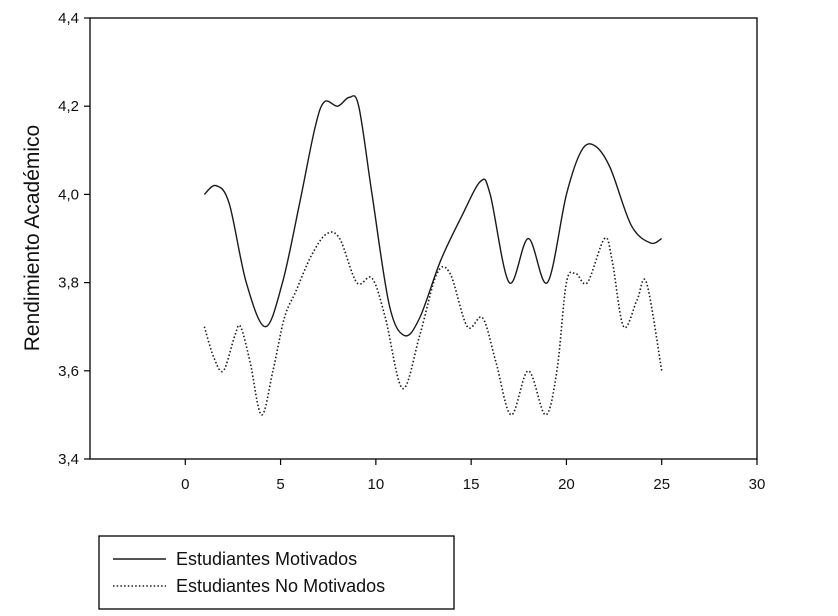 The image size is (838, 616). What do you see at coordinates (68, 194) in the screenshot?
I see `y-tick-label: 4,0` at bounding box center [68, 194].